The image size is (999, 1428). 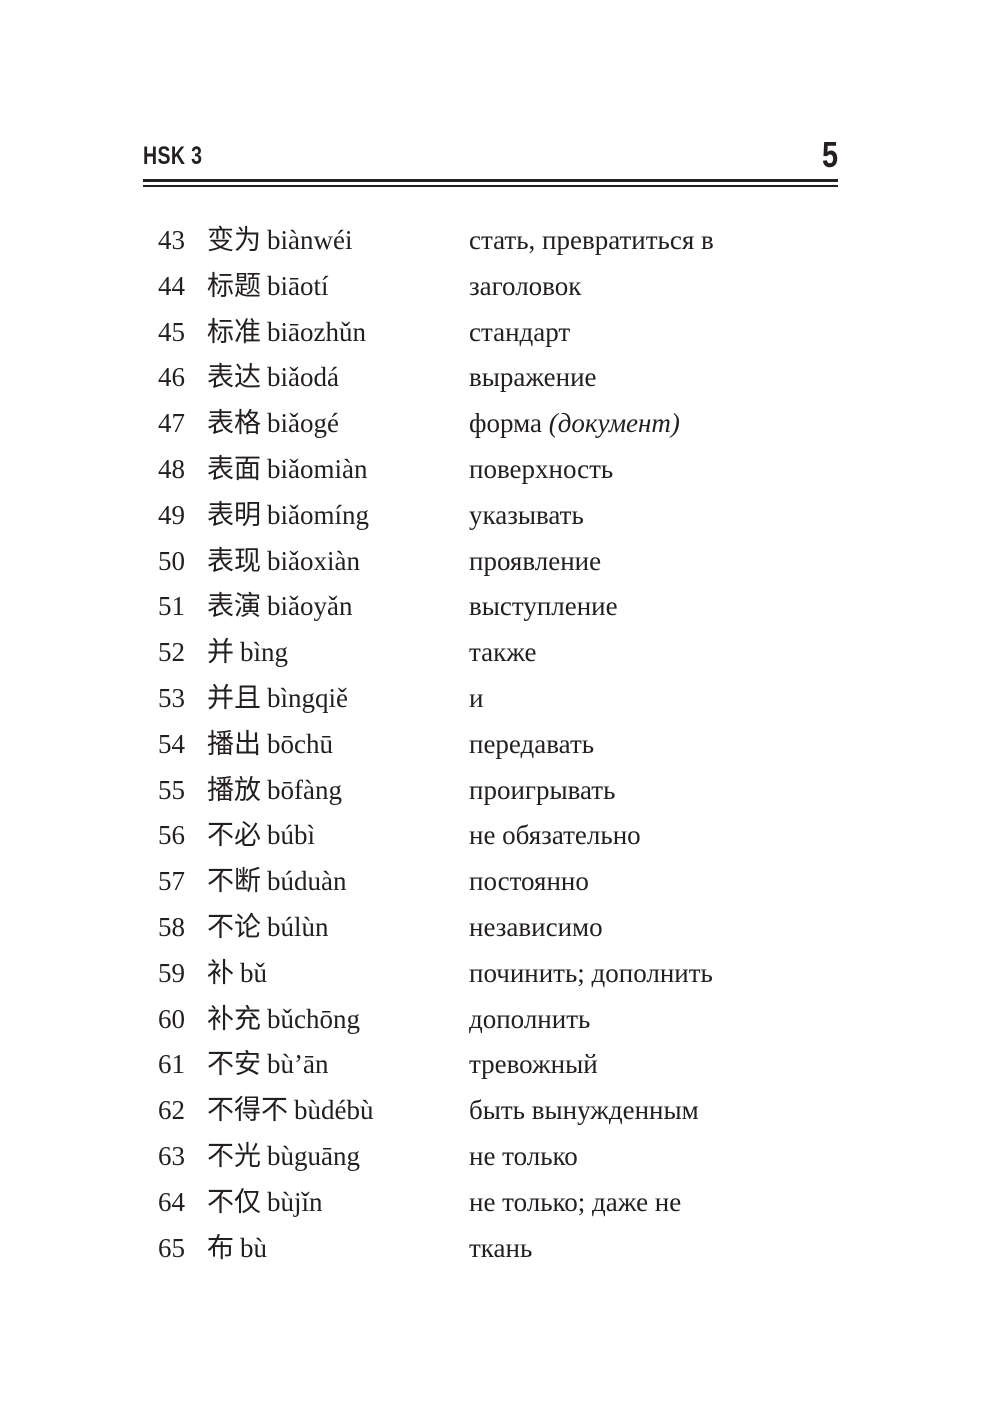 What do you see at coordinates (499, 703) in the screenshot?
I see `vocabulary-entry: 53 并且 bìngqiě и` at bounding box center [499, 703].